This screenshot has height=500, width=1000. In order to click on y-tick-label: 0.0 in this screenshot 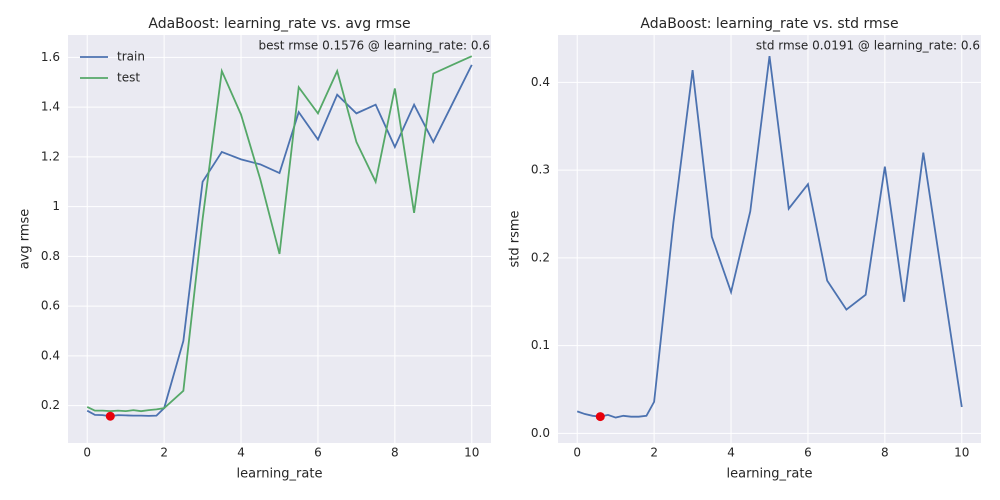, I will do `click(540, 433)`.